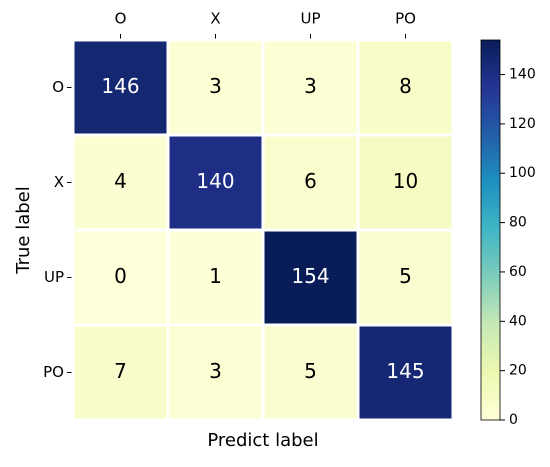 This screenshot has width=550, height=467. Describe the element at coordinates (215, 276) in the screenshot. I see `cell-label: 1` at that location.